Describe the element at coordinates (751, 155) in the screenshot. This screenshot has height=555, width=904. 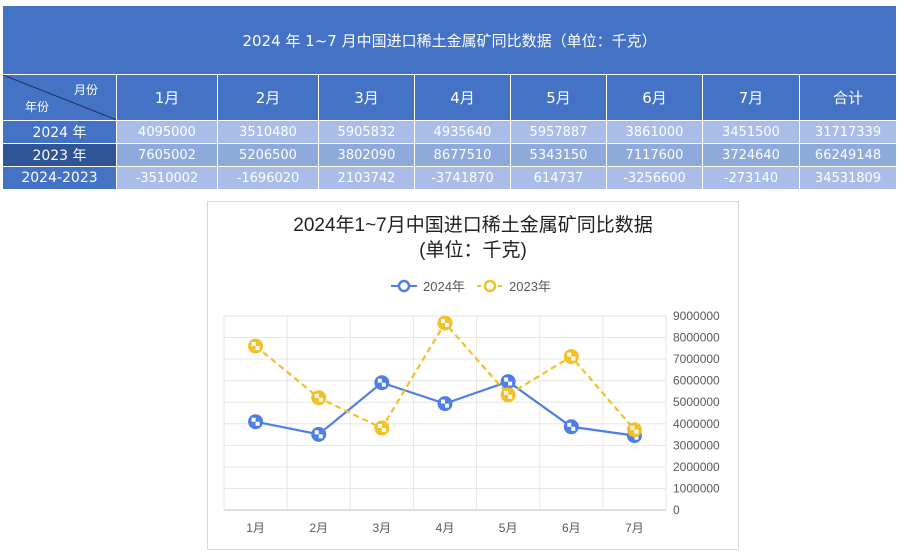
I see `table-cell: 3724640` at that location.